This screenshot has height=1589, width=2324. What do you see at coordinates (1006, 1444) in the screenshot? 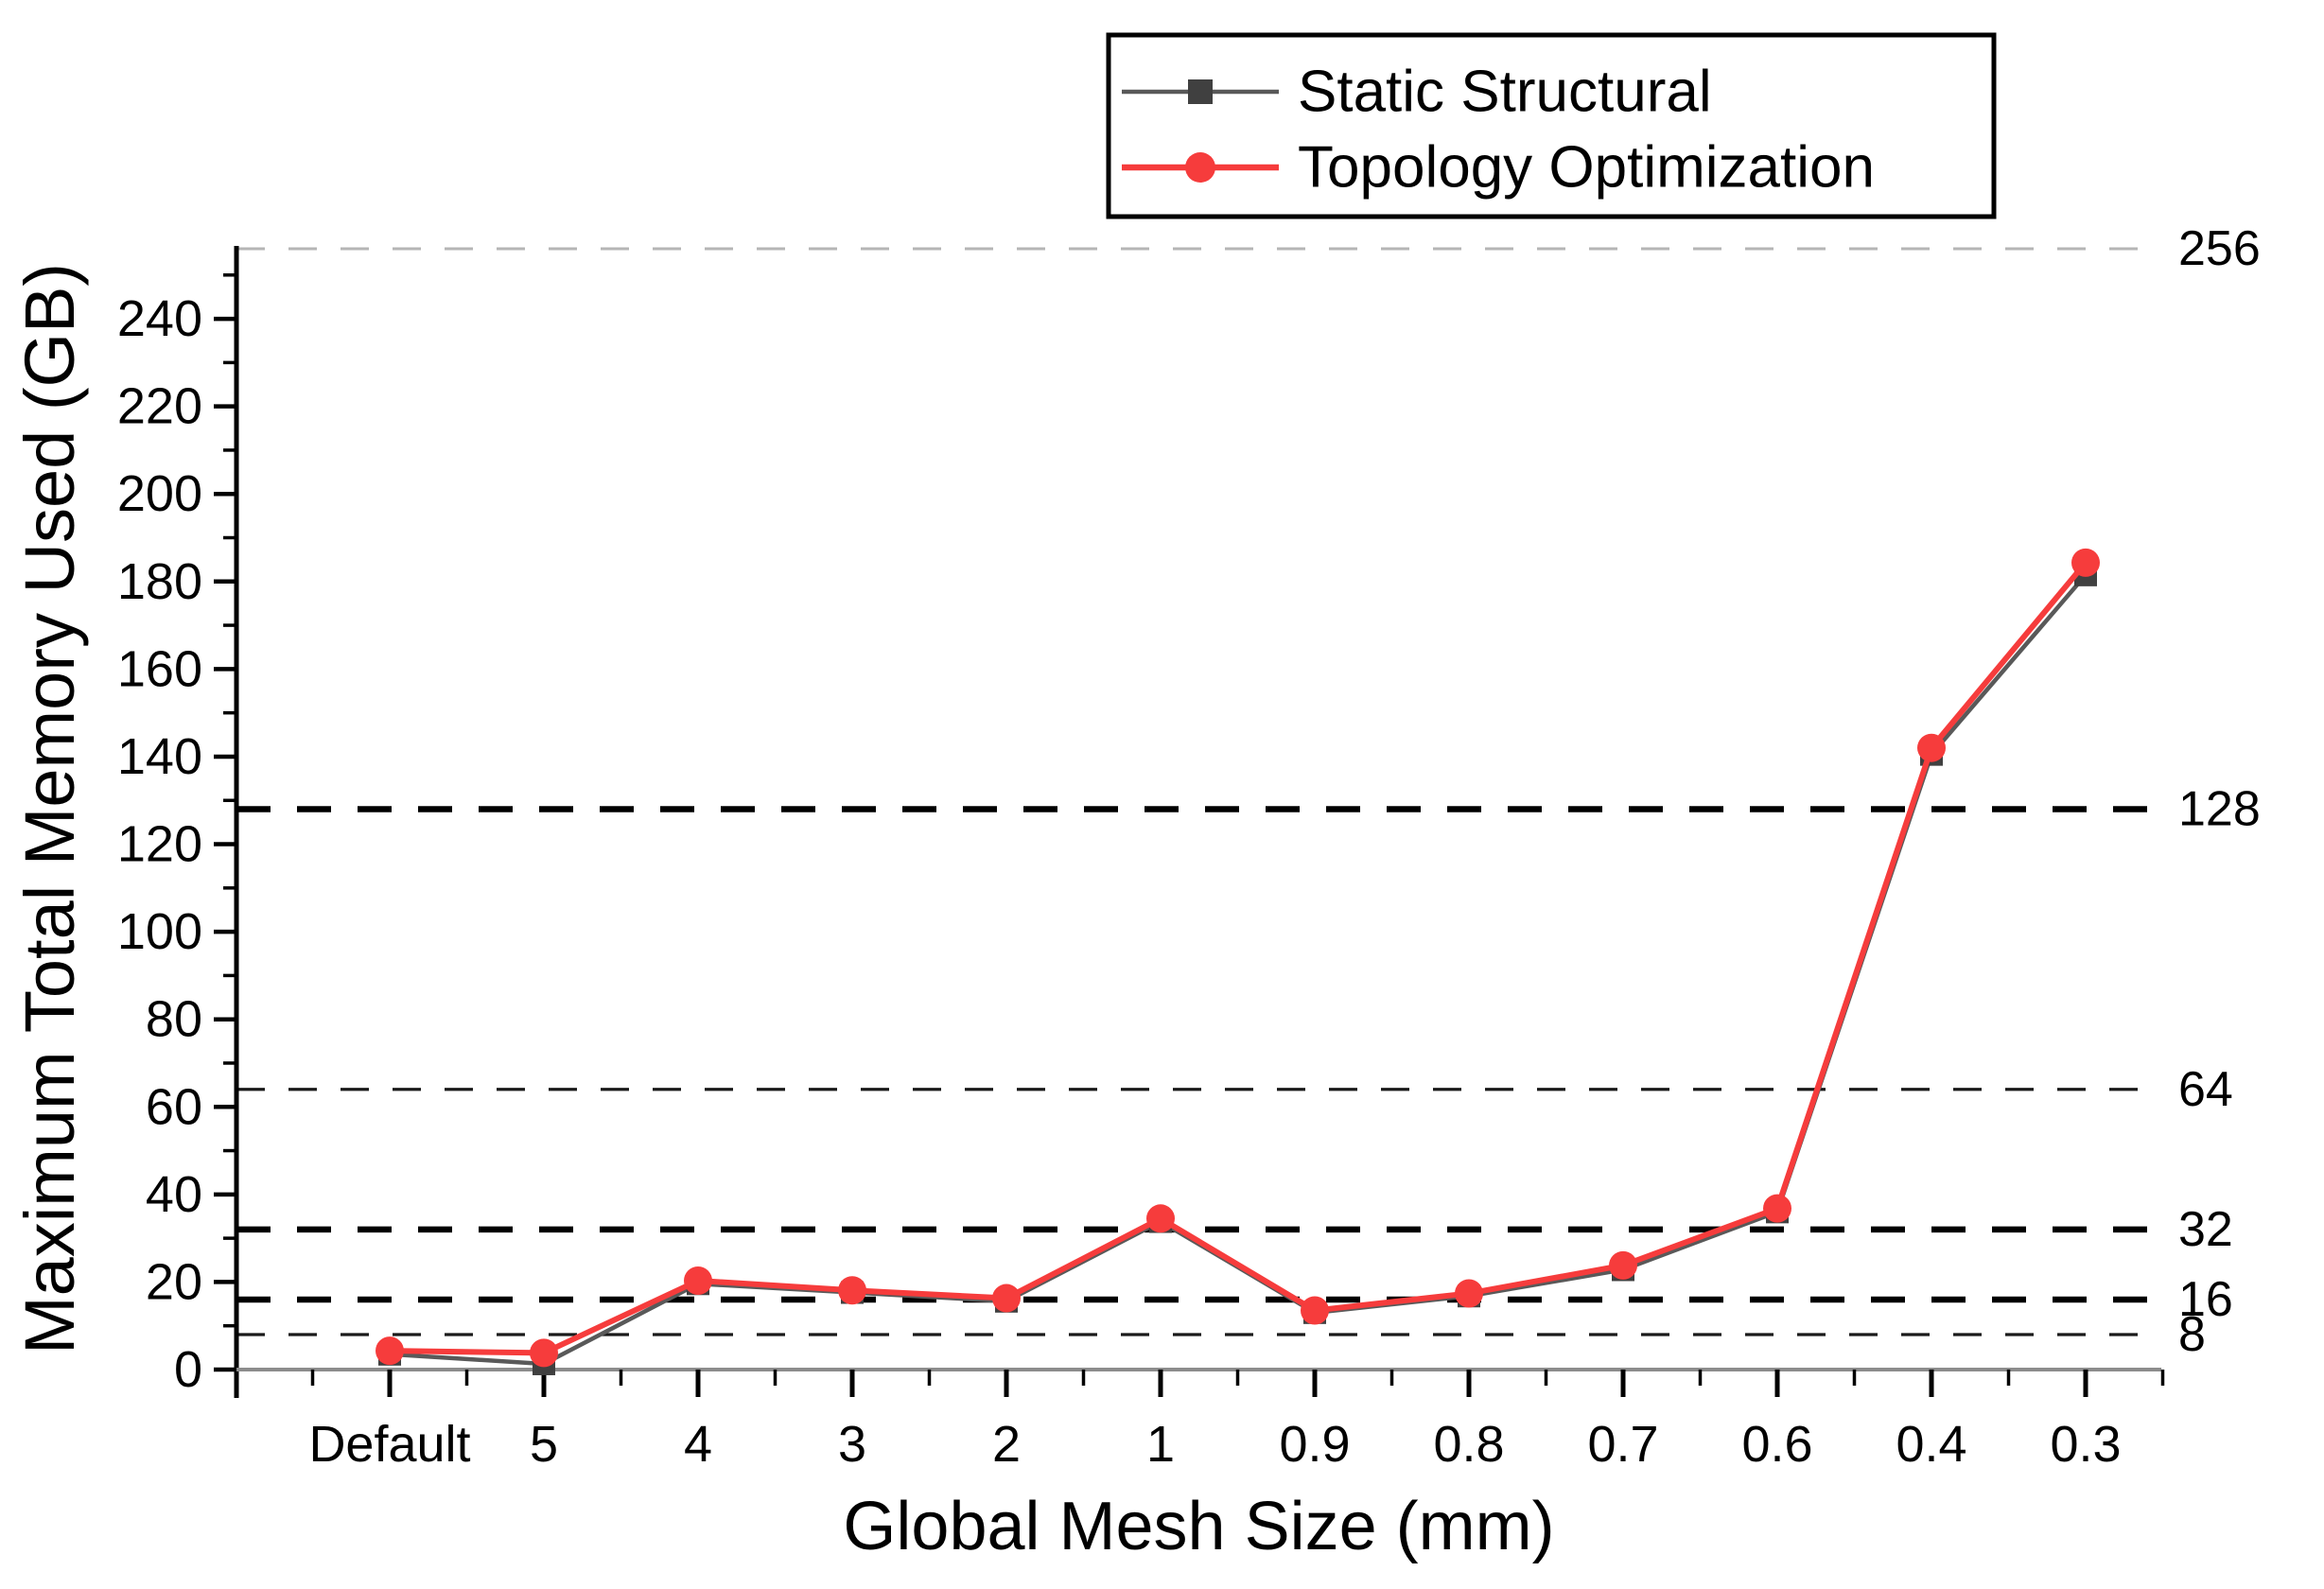
I see `x-tick-label: 2` at bounding box center [1006, 1444].